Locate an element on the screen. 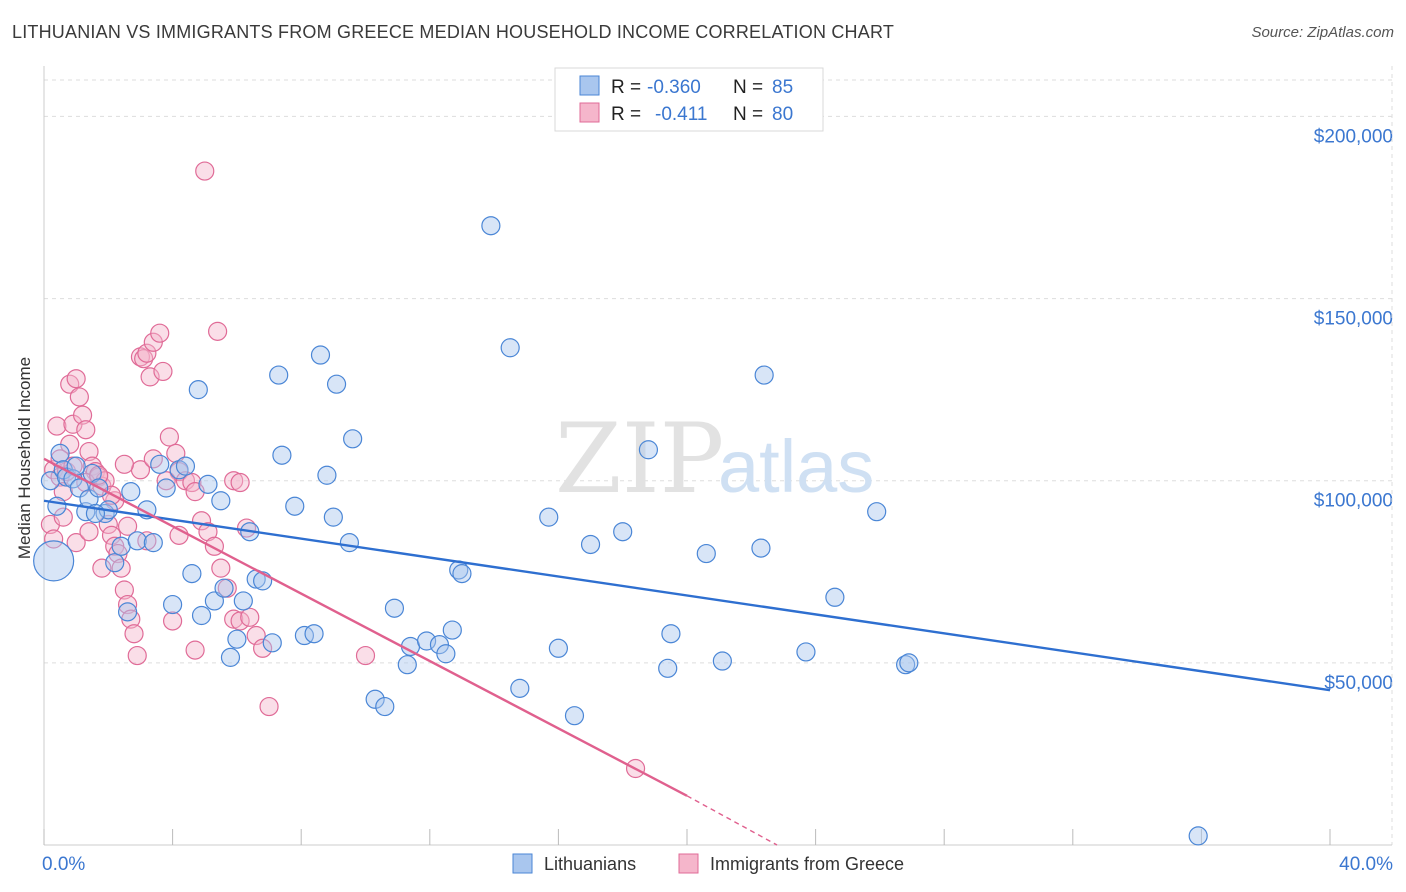 This screenshot has width=1406, height=892. legend-greece-swatch is located at coordinates (688, 863).